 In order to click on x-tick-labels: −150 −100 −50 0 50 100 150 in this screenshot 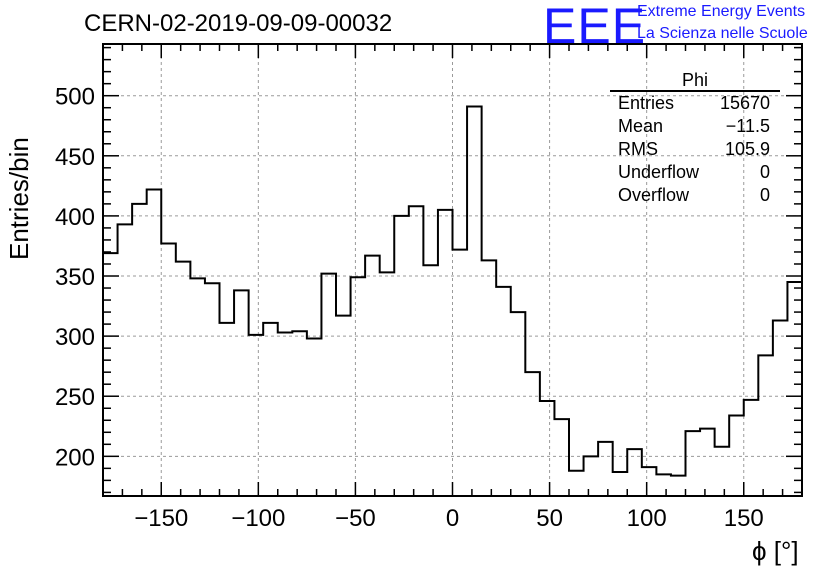, I will do `click(449, 518)`.